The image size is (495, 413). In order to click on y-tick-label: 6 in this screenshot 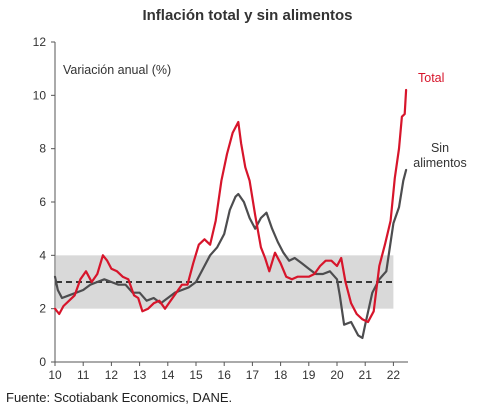, I will do `click(42, 202)`.